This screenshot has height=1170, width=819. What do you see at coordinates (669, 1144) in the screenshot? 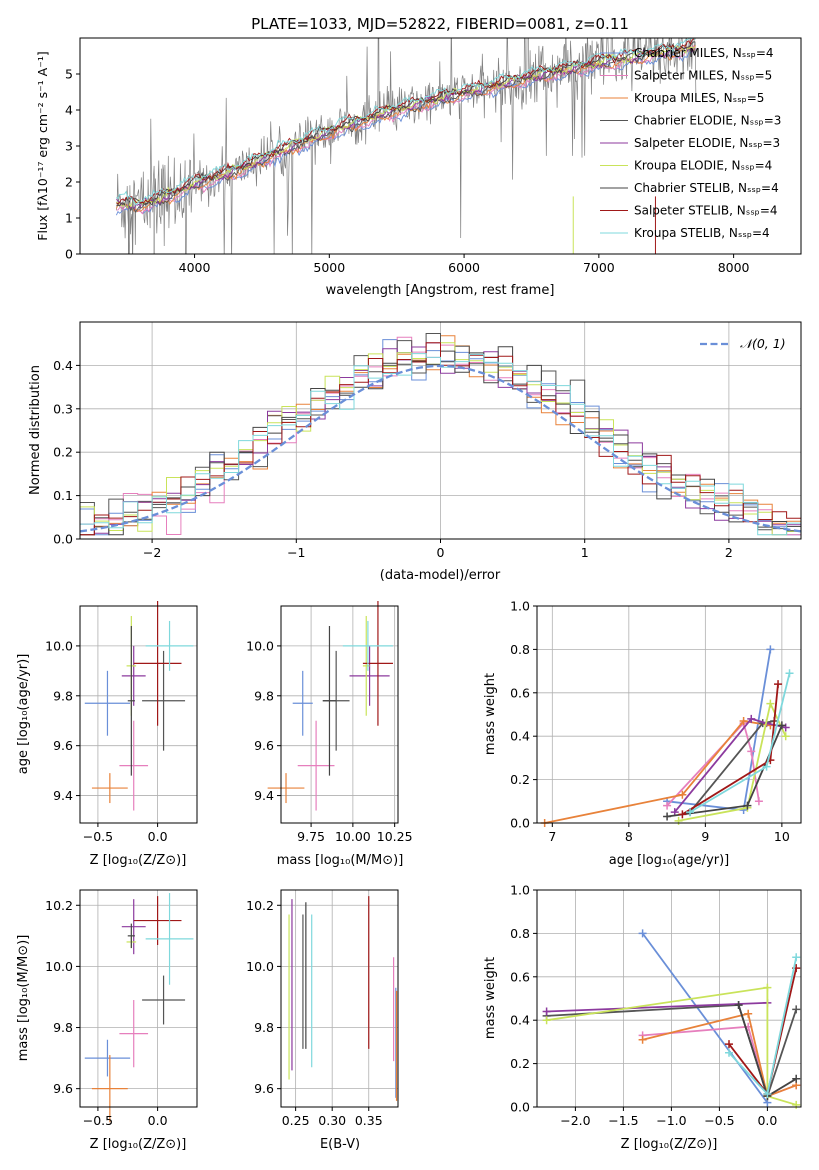
I see `wZ-xlabel: Z [log₁₀(Z/Z⊙)]` at bounding box center [669, 1144].